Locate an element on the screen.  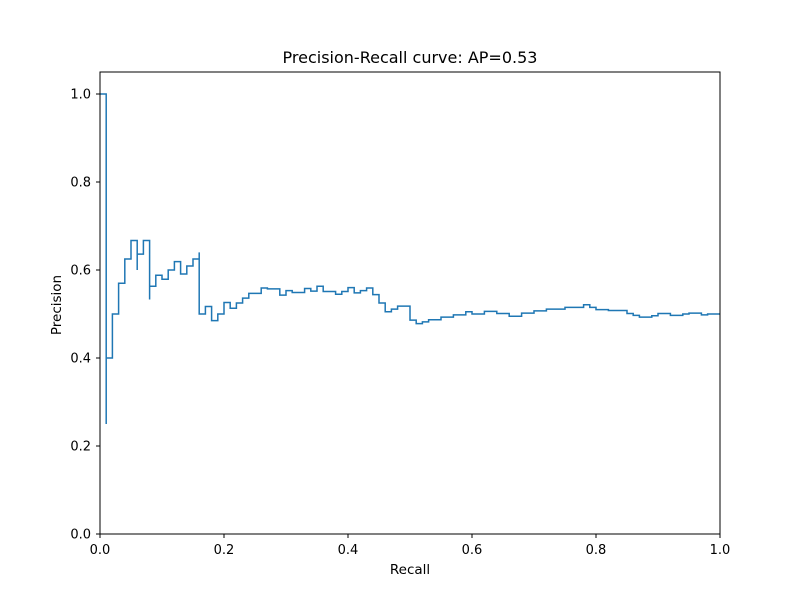
x-axis-label: Recall is located at coordinates (410, 570).